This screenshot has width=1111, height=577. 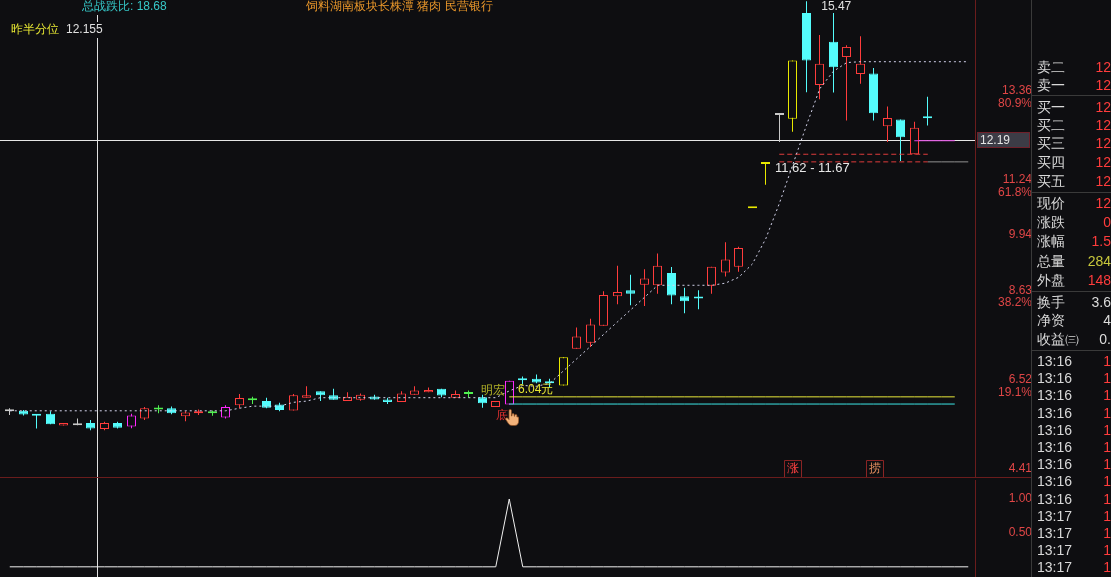 What do you see at coordinates (793, 468) in the screenshot?
I see `annotation: 涨` at bounding box center [793, 468].